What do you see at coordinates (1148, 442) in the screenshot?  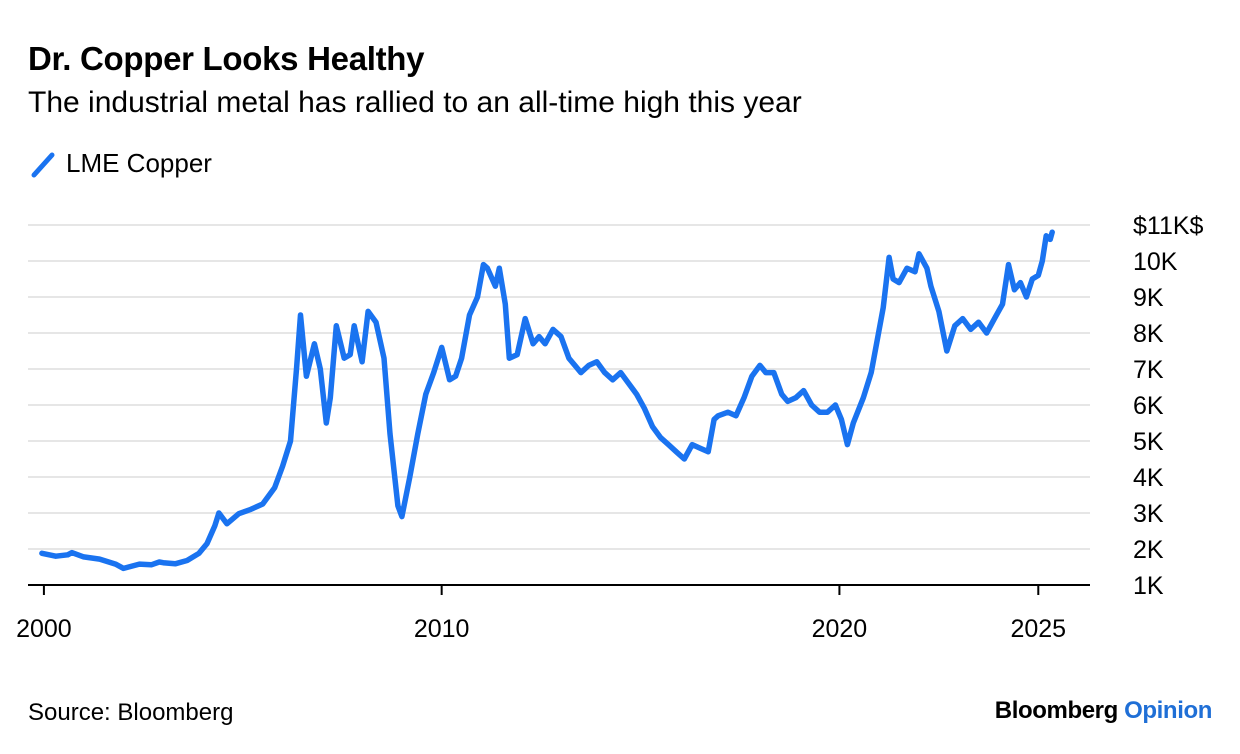 I see `y-tick-label: 5K` at bounding box center [1148, 442].